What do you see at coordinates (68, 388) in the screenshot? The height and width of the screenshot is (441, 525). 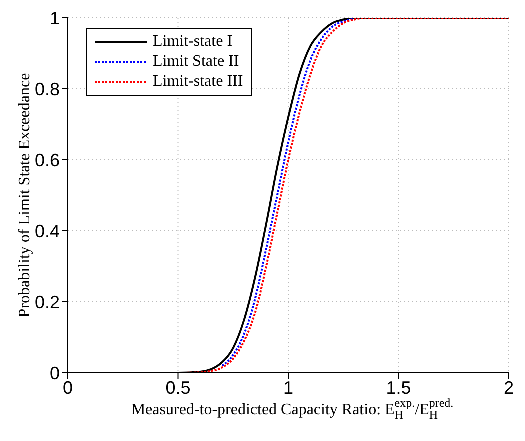 I see `x-tick-label: 0` at bounding box center [68, 388].